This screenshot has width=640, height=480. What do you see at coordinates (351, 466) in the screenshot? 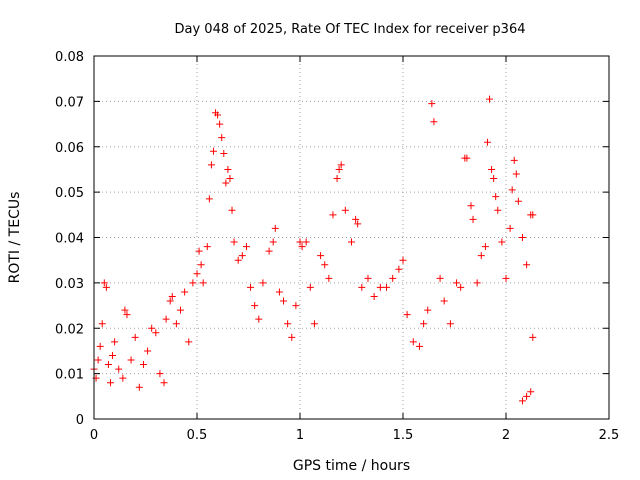
I see `x-axis-title: GPS time / hours` at bounding box center [351, 466].